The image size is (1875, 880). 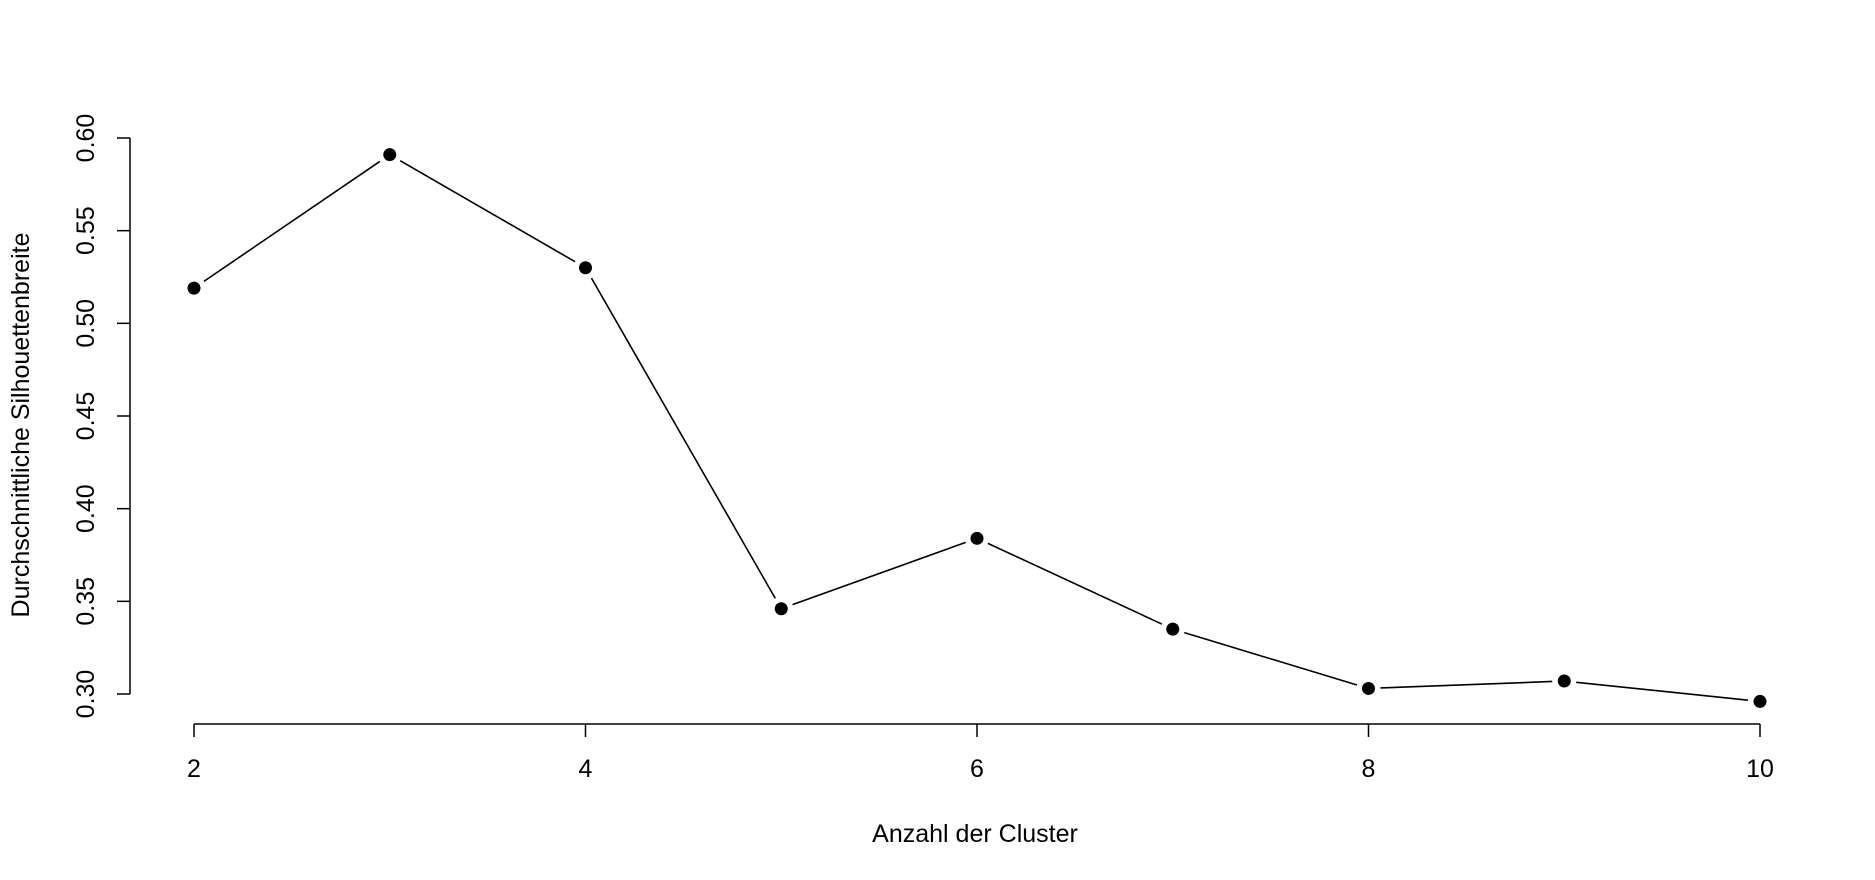 What do you see at coordinates (586, 769) in the screenshot?
I see `x-tick-label: 4` at bounding box center [586, 769].